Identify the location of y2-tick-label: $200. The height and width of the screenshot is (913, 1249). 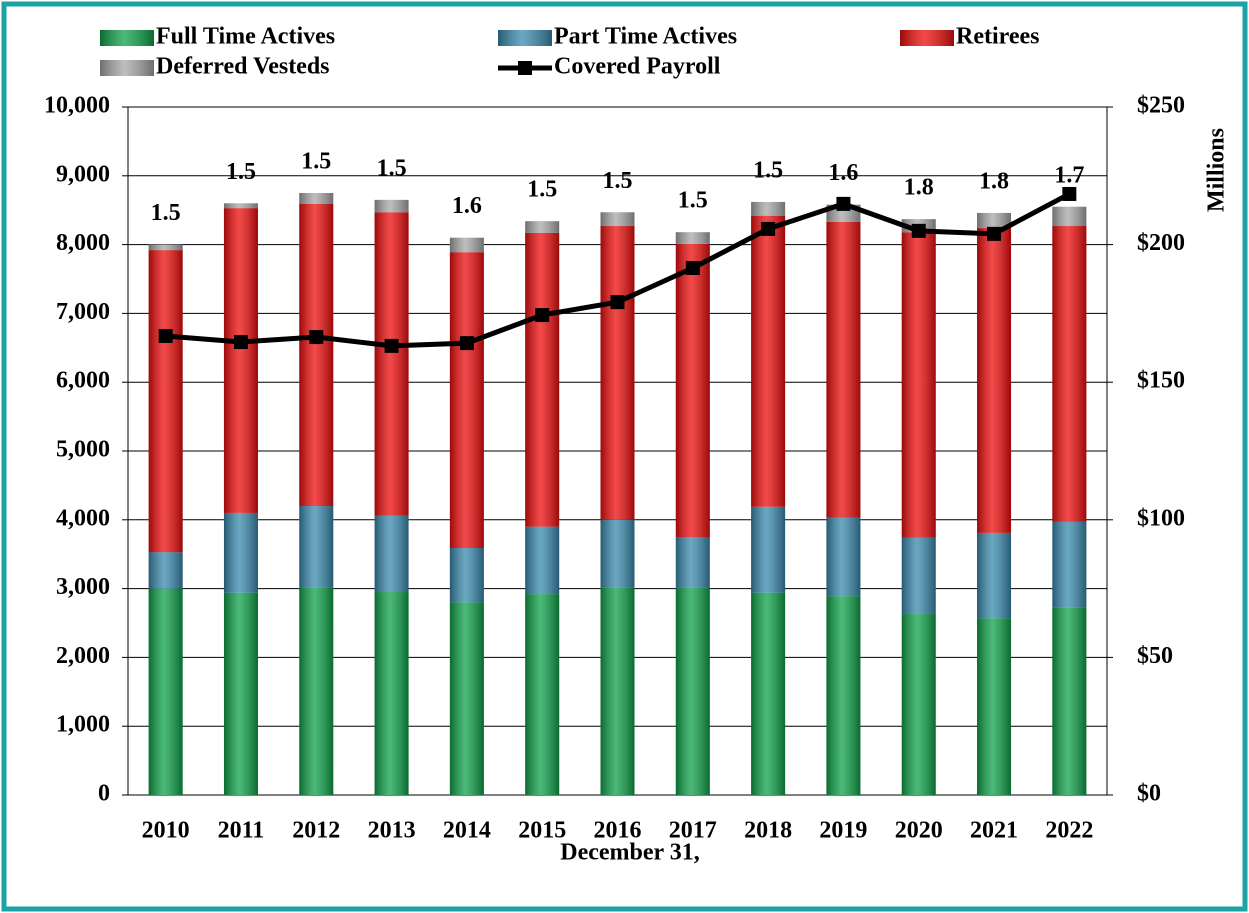
(1161, 243).